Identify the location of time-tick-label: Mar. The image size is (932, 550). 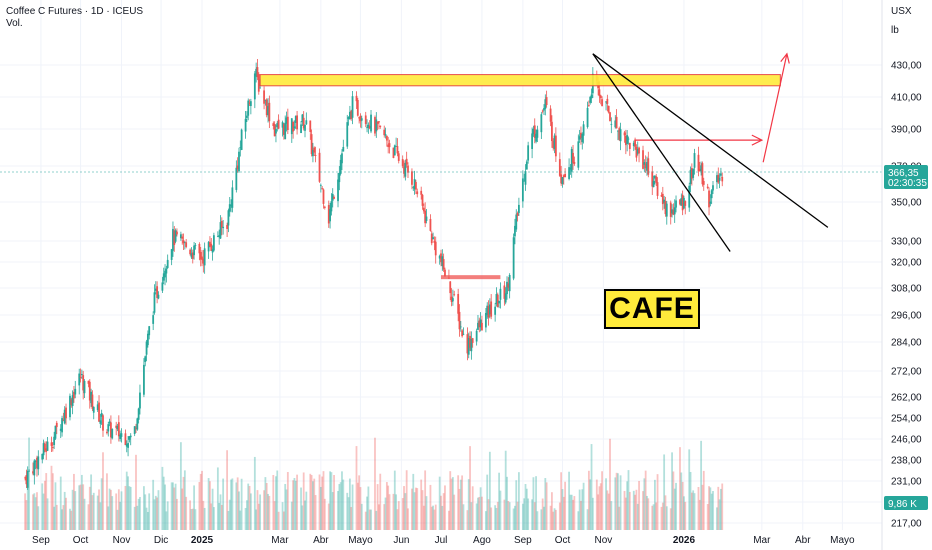
(762, 540).